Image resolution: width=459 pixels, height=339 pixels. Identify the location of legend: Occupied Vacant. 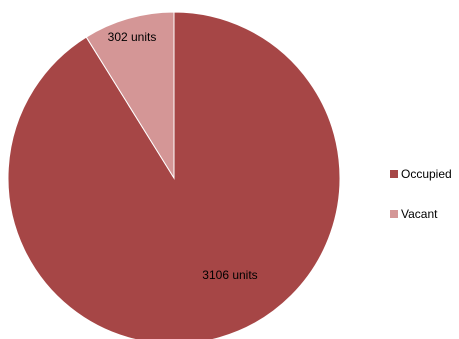
(421, 206).